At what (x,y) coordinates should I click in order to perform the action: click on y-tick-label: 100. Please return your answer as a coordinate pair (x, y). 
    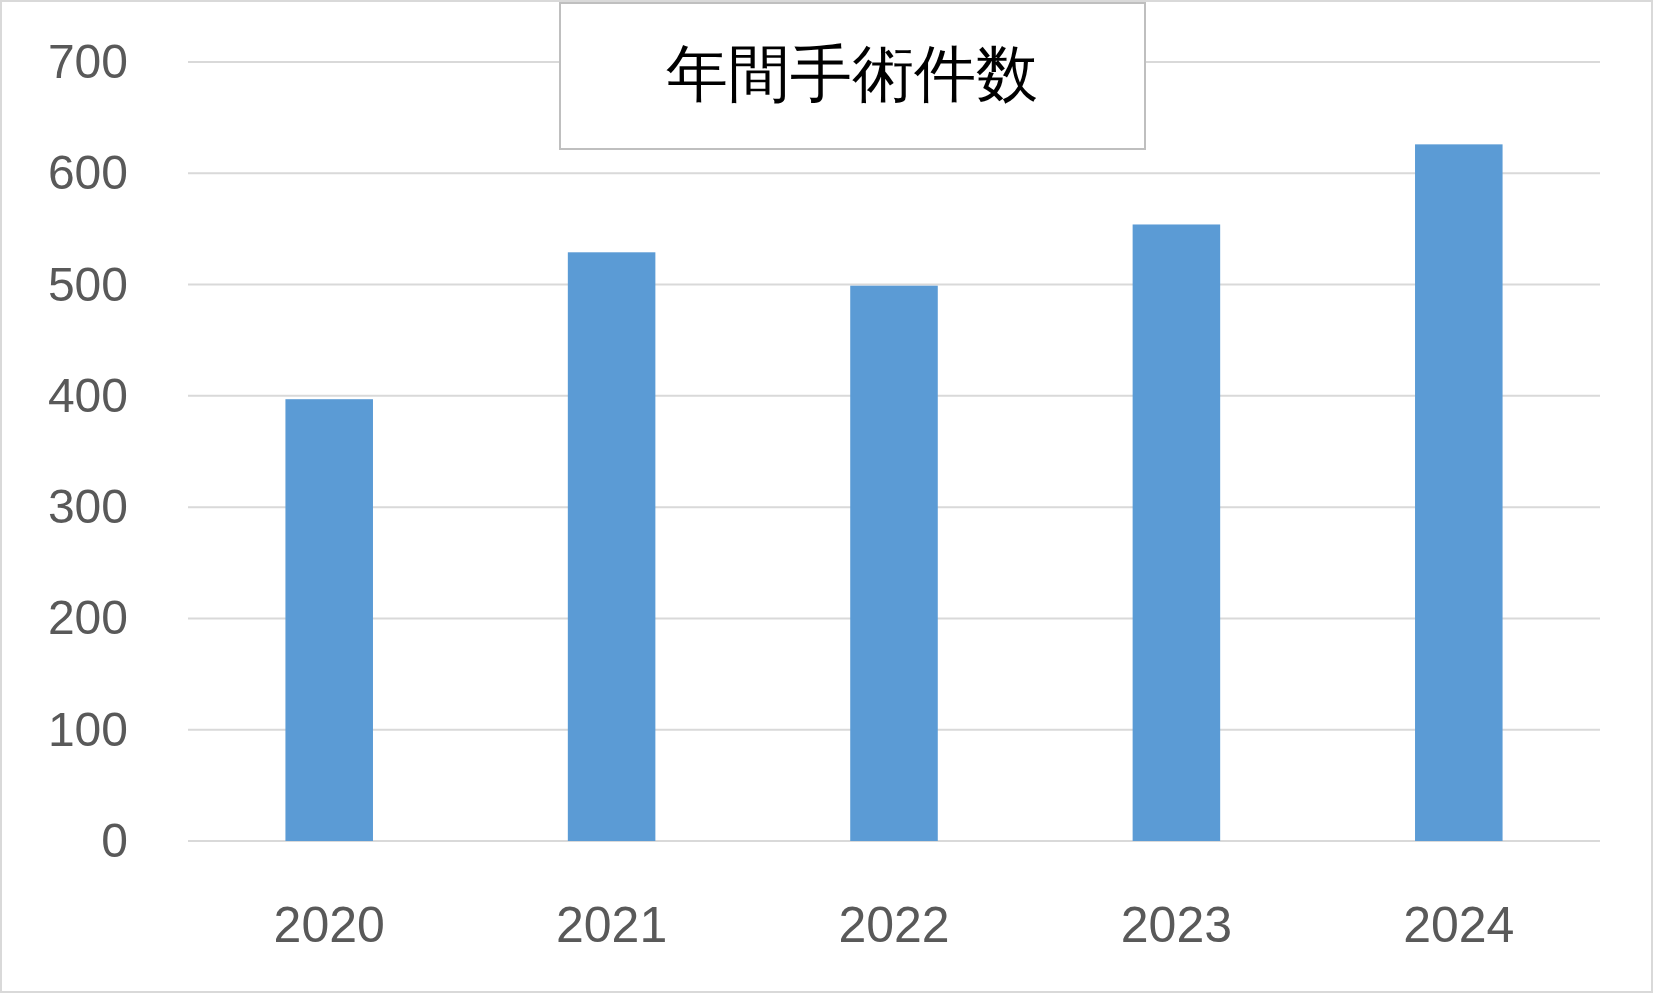
    Looking at the image, I should click on (87, 729).